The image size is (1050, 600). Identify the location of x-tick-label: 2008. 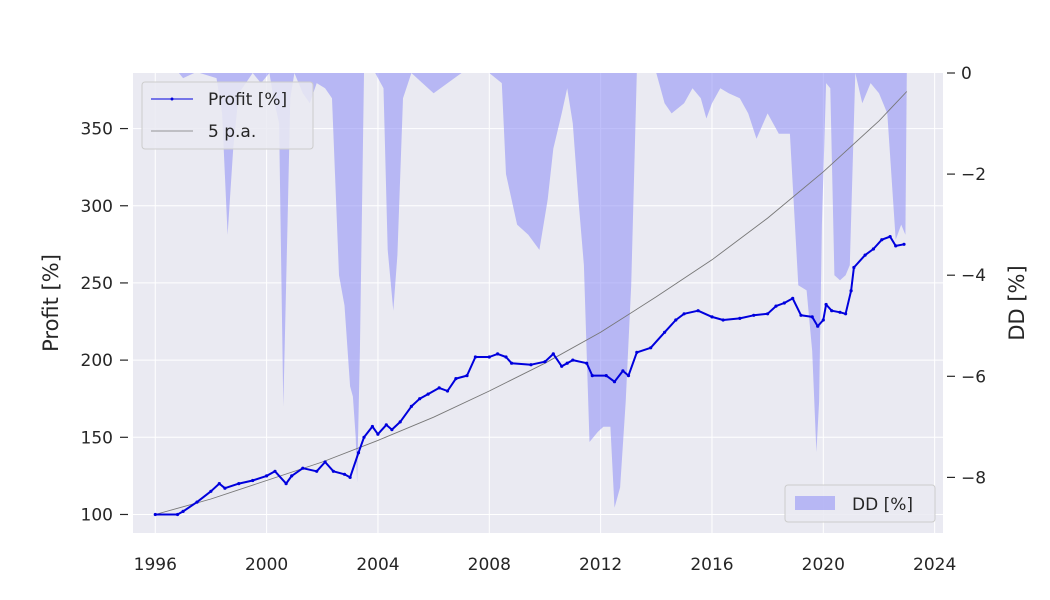
(489, 565).